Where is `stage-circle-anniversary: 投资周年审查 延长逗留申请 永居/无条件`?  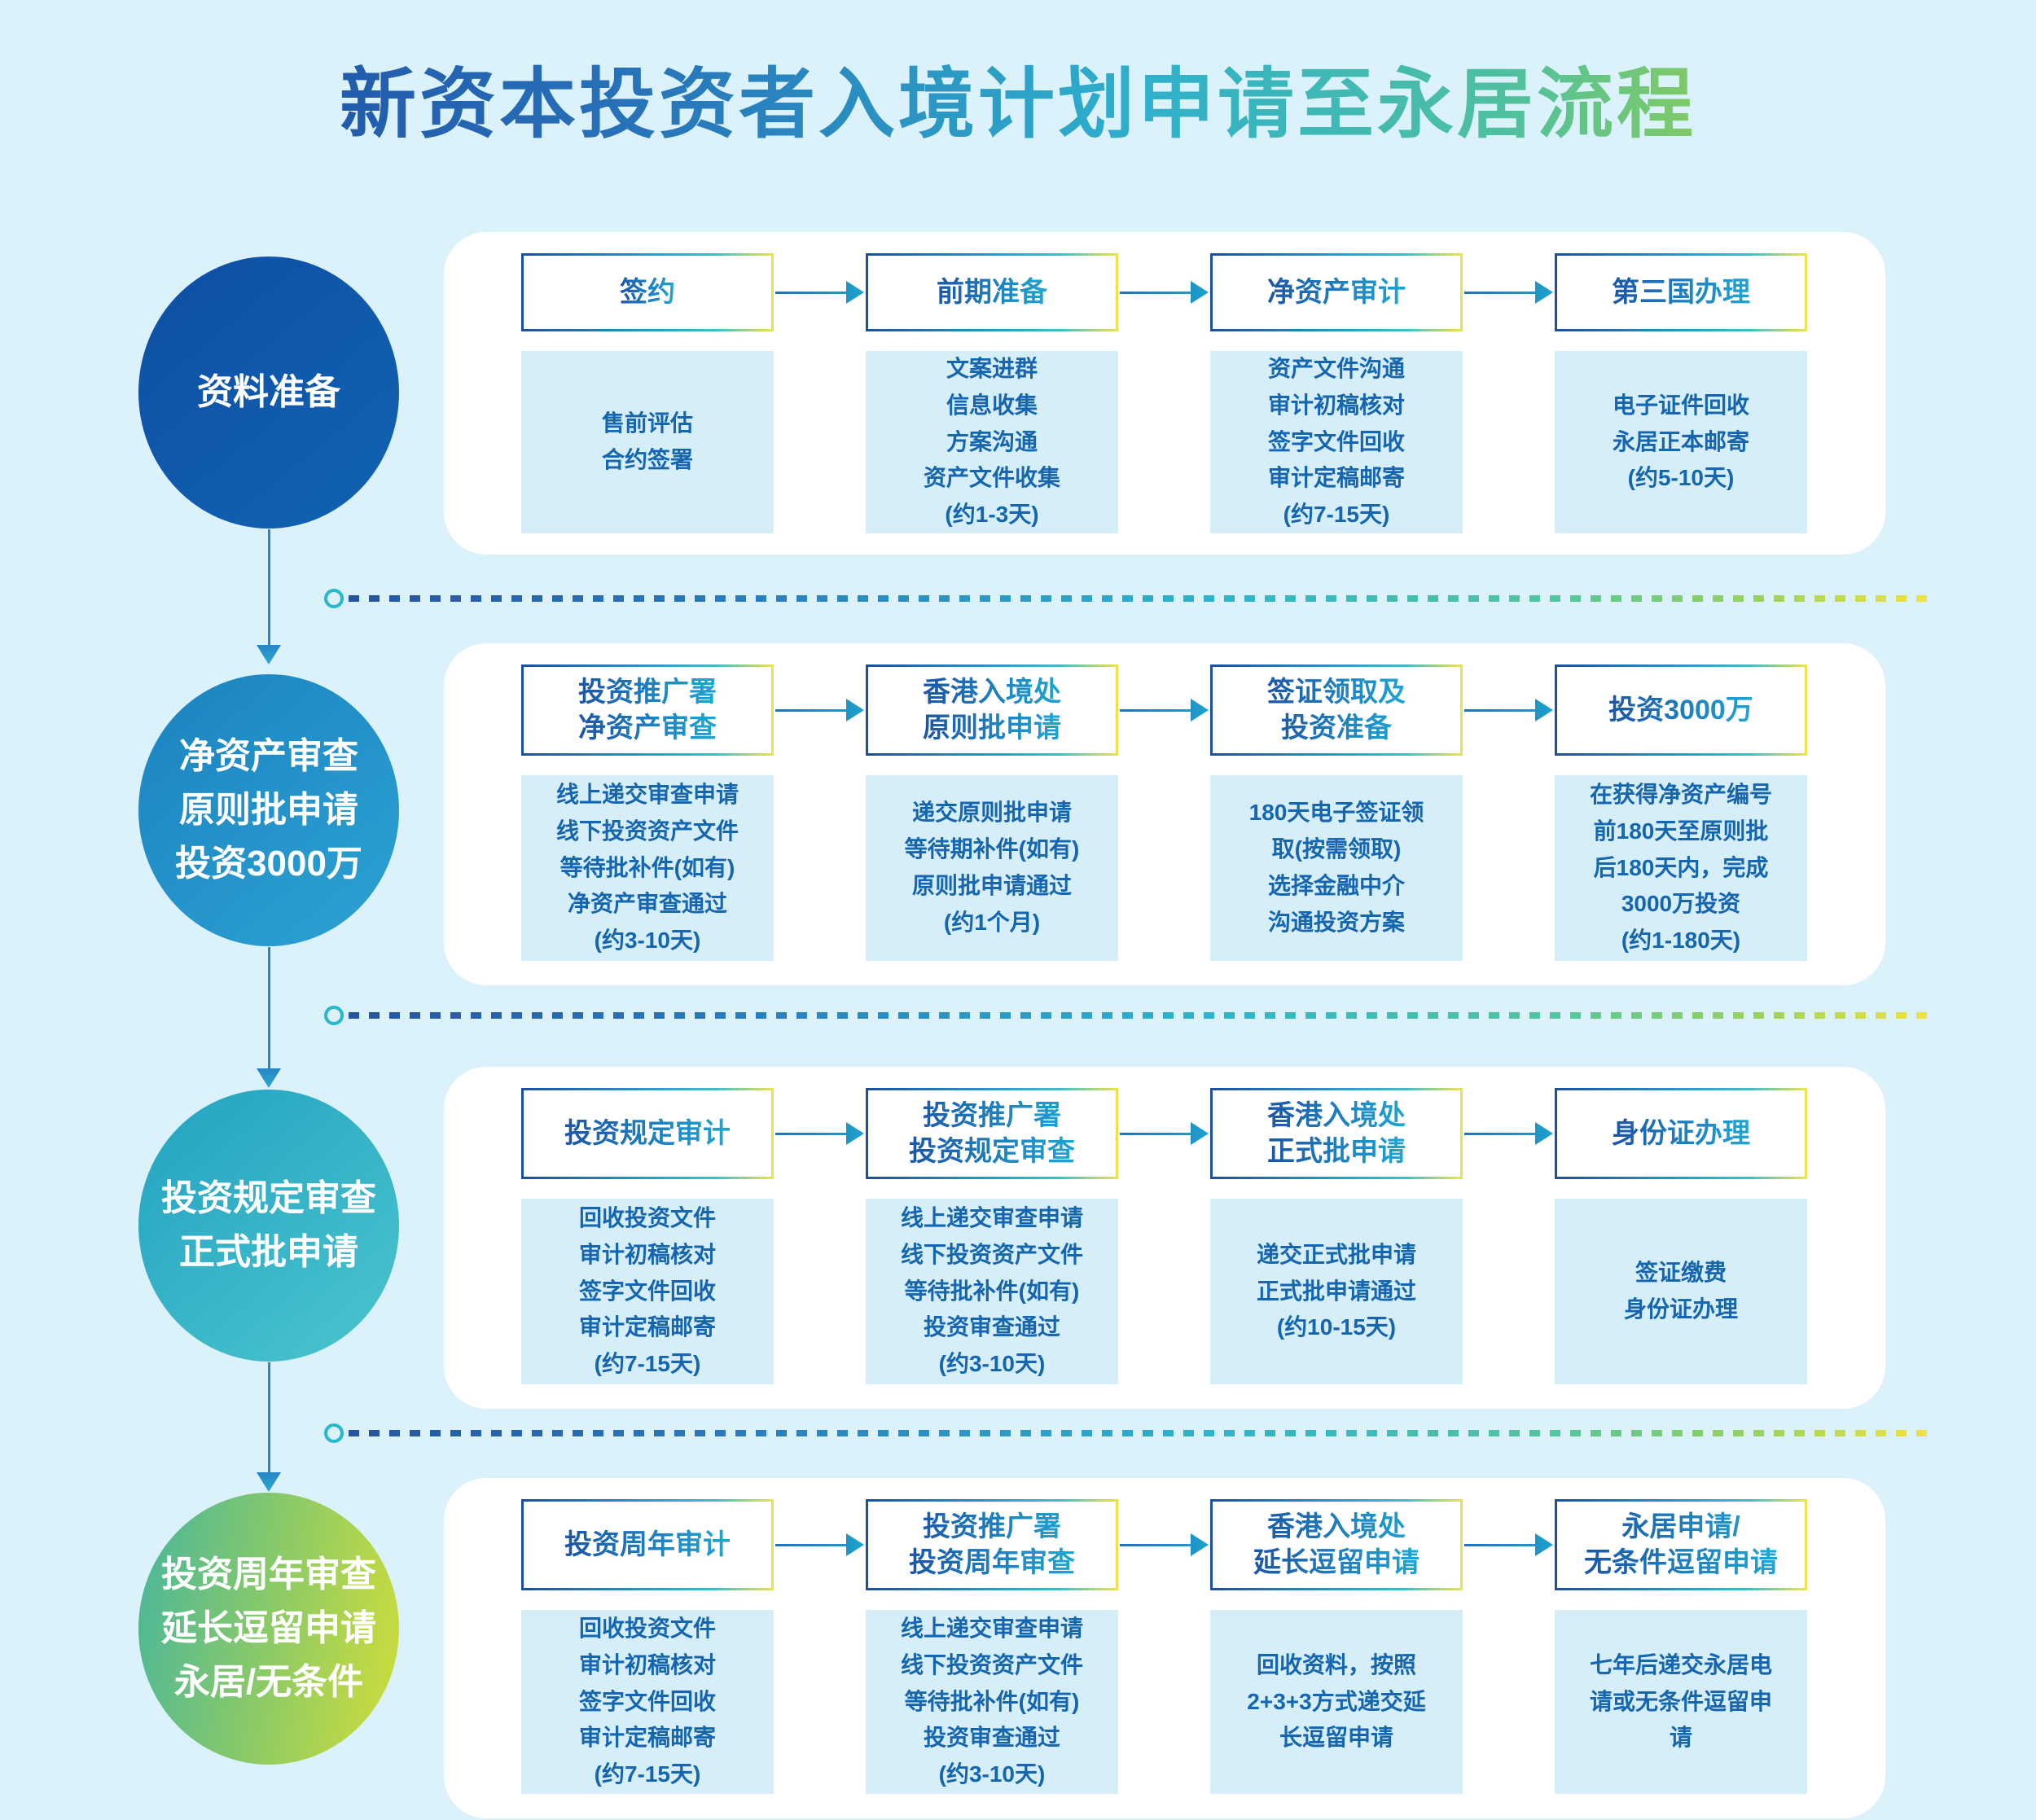 stage-circle-anniversary: 投资周年审查 延长逗留申请 永居/无条件 is located at coordinates (268, 1629).